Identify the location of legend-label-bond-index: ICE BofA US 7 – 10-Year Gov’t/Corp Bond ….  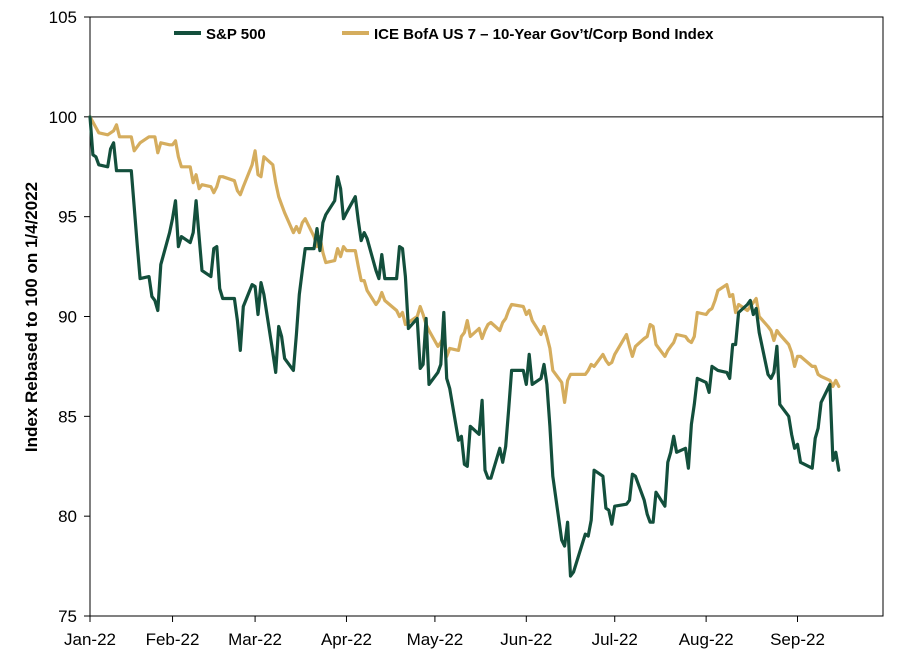
(544, 34).